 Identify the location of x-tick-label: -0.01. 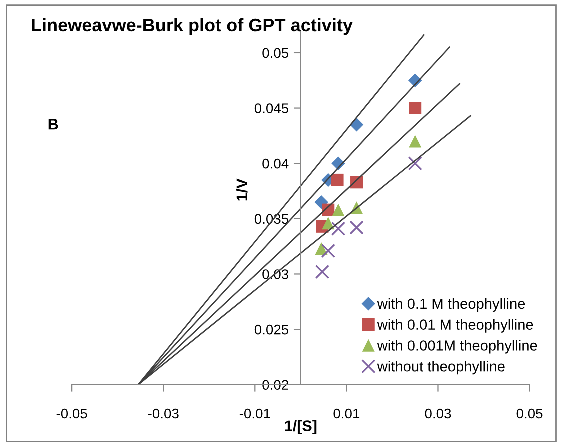
(255, 413).